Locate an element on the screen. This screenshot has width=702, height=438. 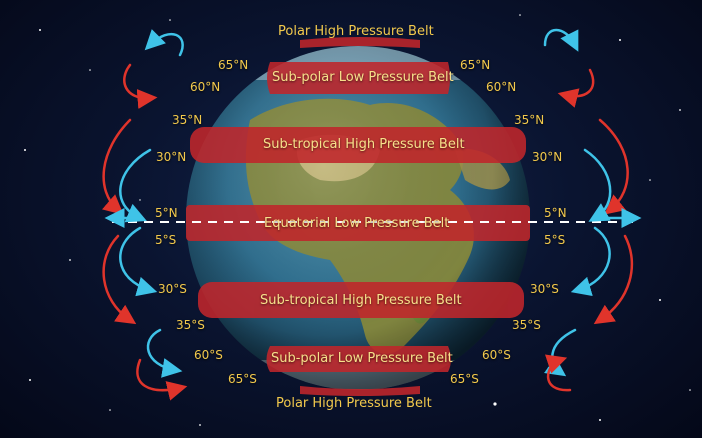
belt-label-subpolar-north: Sub-polar Low Pressure Belt is located at coordinates (363, 77).